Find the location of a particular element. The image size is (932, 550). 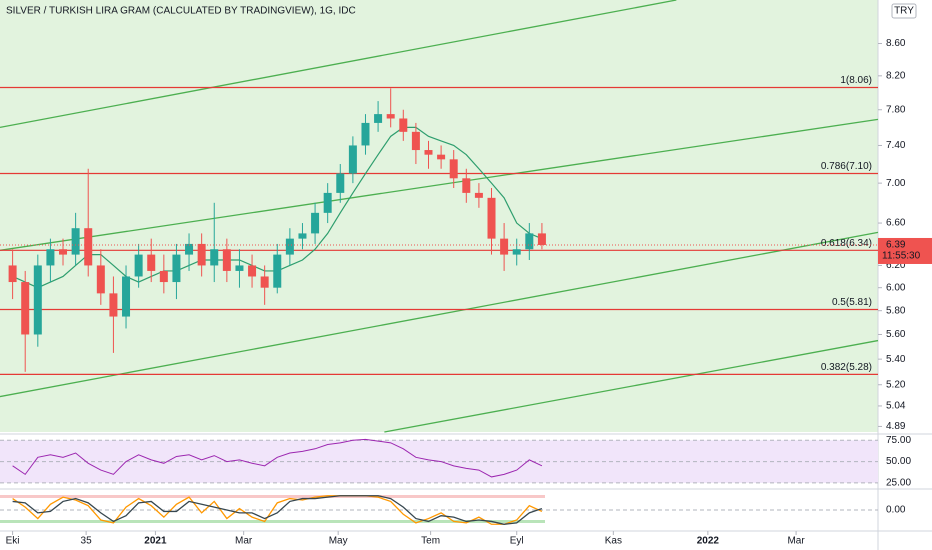

fib-label: 0.786(7.10) is located at coordinates (846, 166).